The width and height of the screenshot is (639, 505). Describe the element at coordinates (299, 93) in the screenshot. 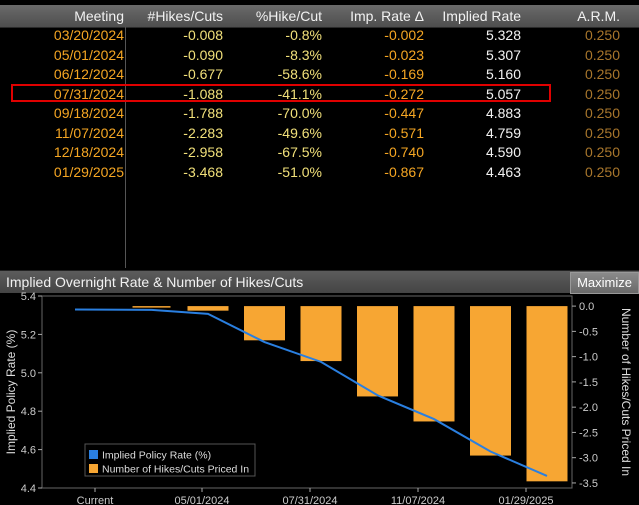

I see `cell-pct-hike-cut: -41.1%` at that location.